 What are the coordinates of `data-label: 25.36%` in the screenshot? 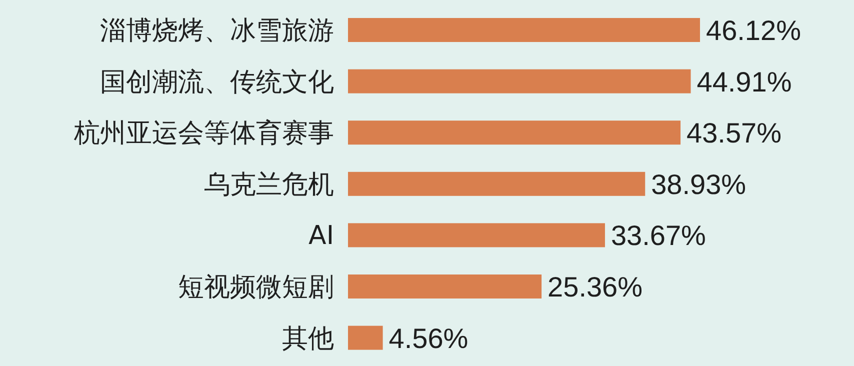 It's located at (595, 287).